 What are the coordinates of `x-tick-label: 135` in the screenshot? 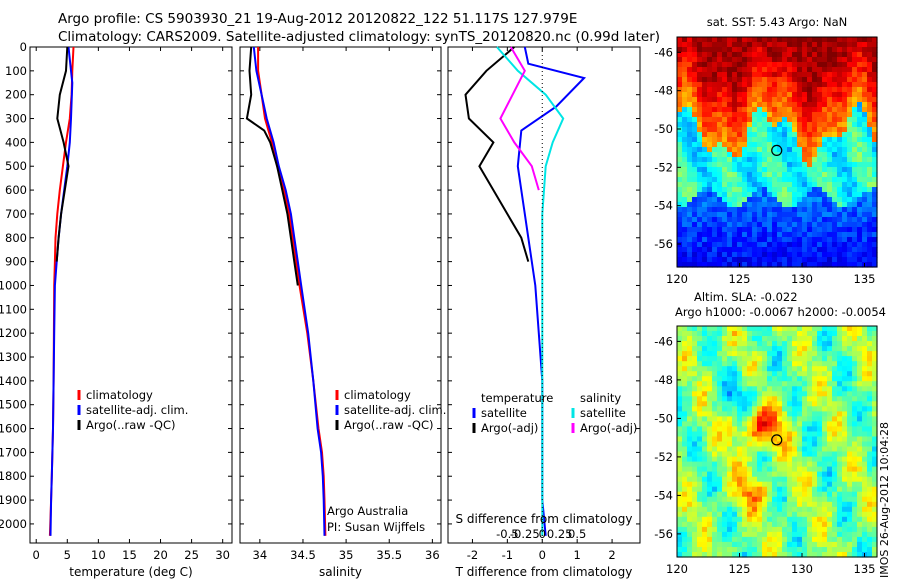 It's located at (865, 279).